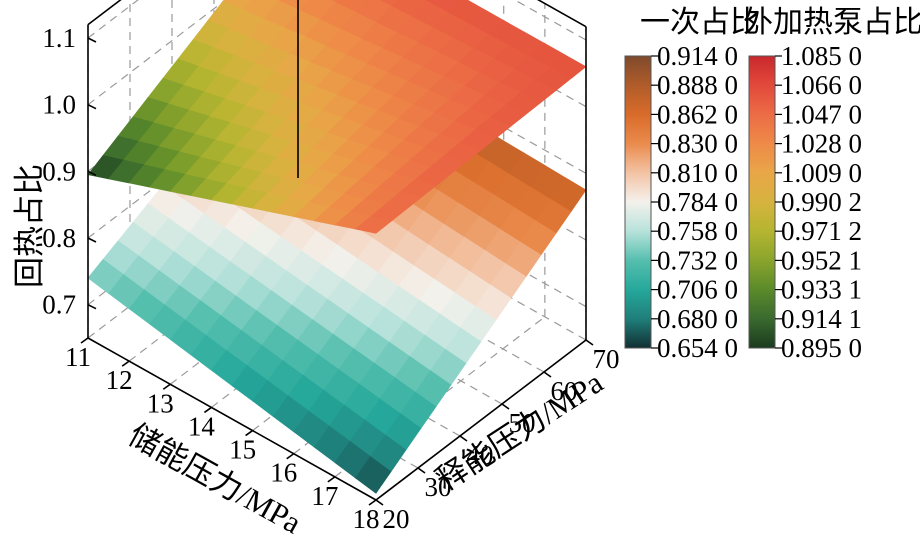 The height and width of the screenshot is (539, 920). I want to click on y-tick-label: 30, so click(438, 487).